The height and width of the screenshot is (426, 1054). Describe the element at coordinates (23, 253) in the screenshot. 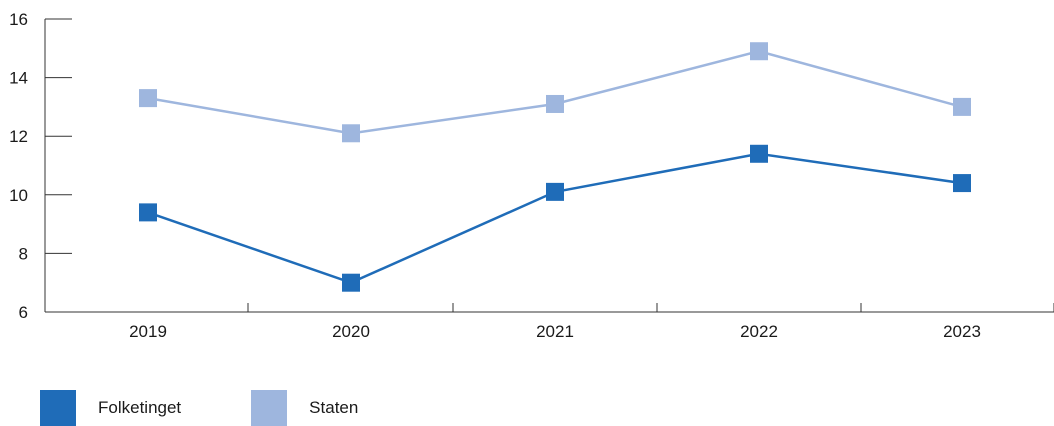

I see `y-tick-label-8: 8` at that location.